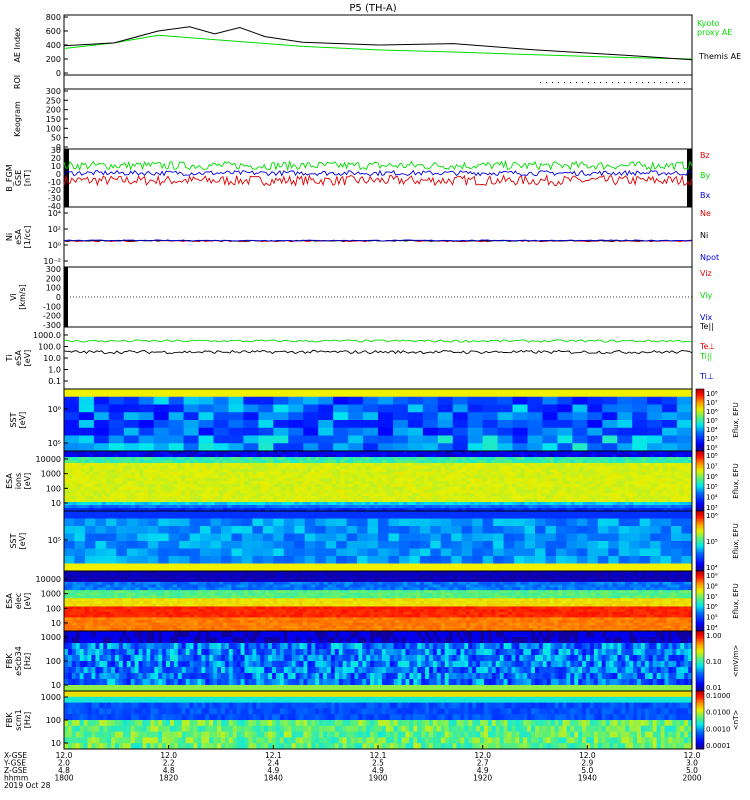  What do you see at coordinates (700, 543) in the screenshot?
I see `sst-elec-panel-colorbar-cell` at bounding box center [700, 543].